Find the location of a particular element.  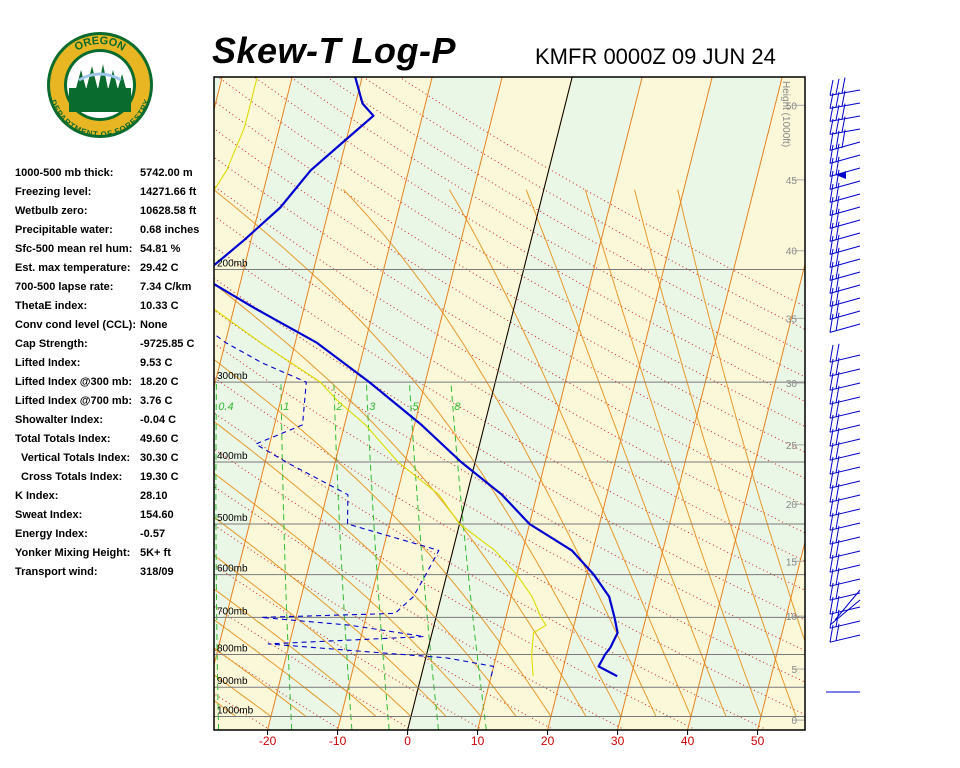

index-row: Energy Index: -0.57 is located at coordinates (115, 537).